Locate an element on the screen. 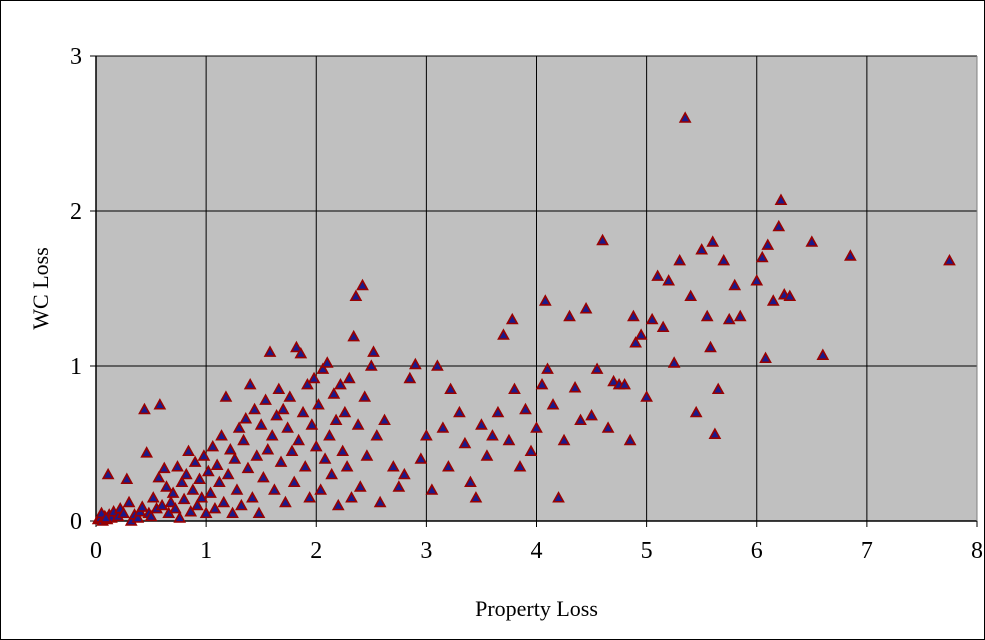 The height and width of the screenshot is (640, 985). y-tick-label: 0 is located at coordinates (76, 522).